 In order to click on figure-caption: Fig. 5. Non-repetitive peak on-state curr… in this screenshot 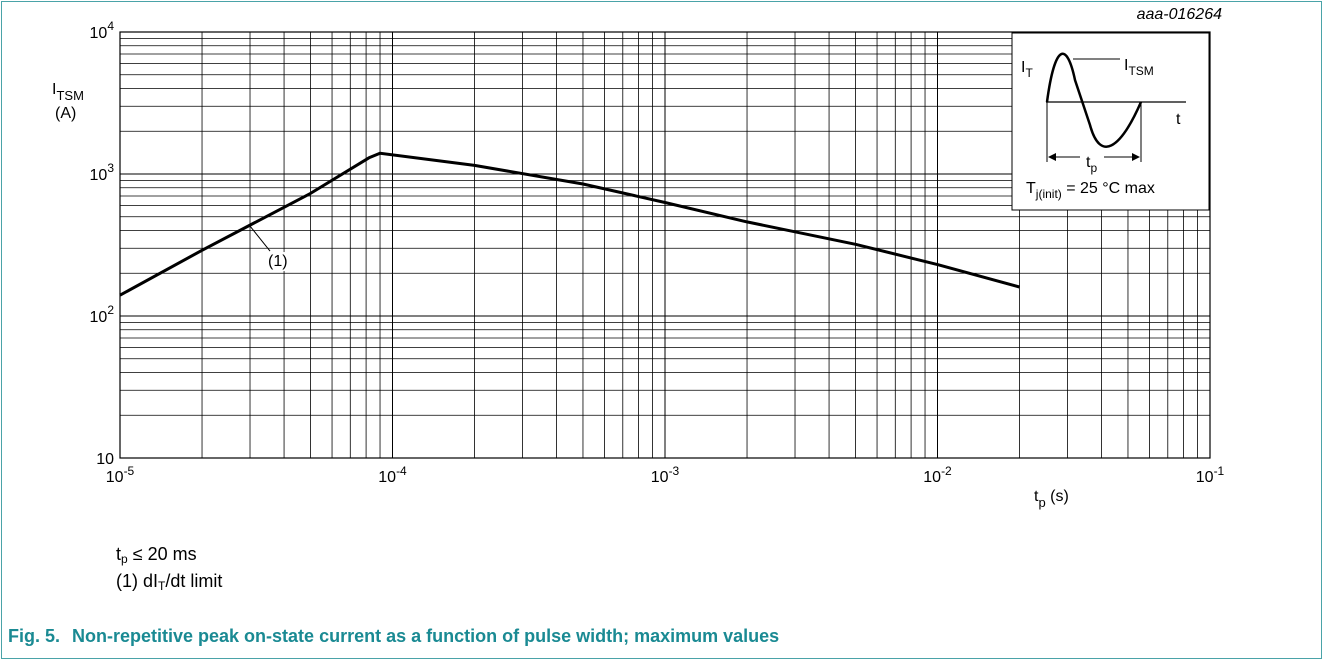, I will do `click(393, 636)`.